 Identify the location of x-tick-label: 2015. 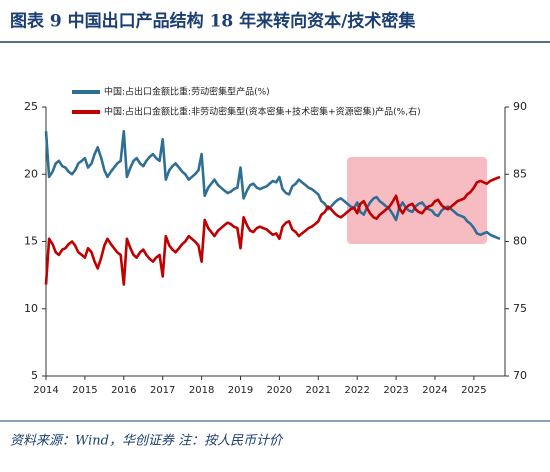
(84, 390).